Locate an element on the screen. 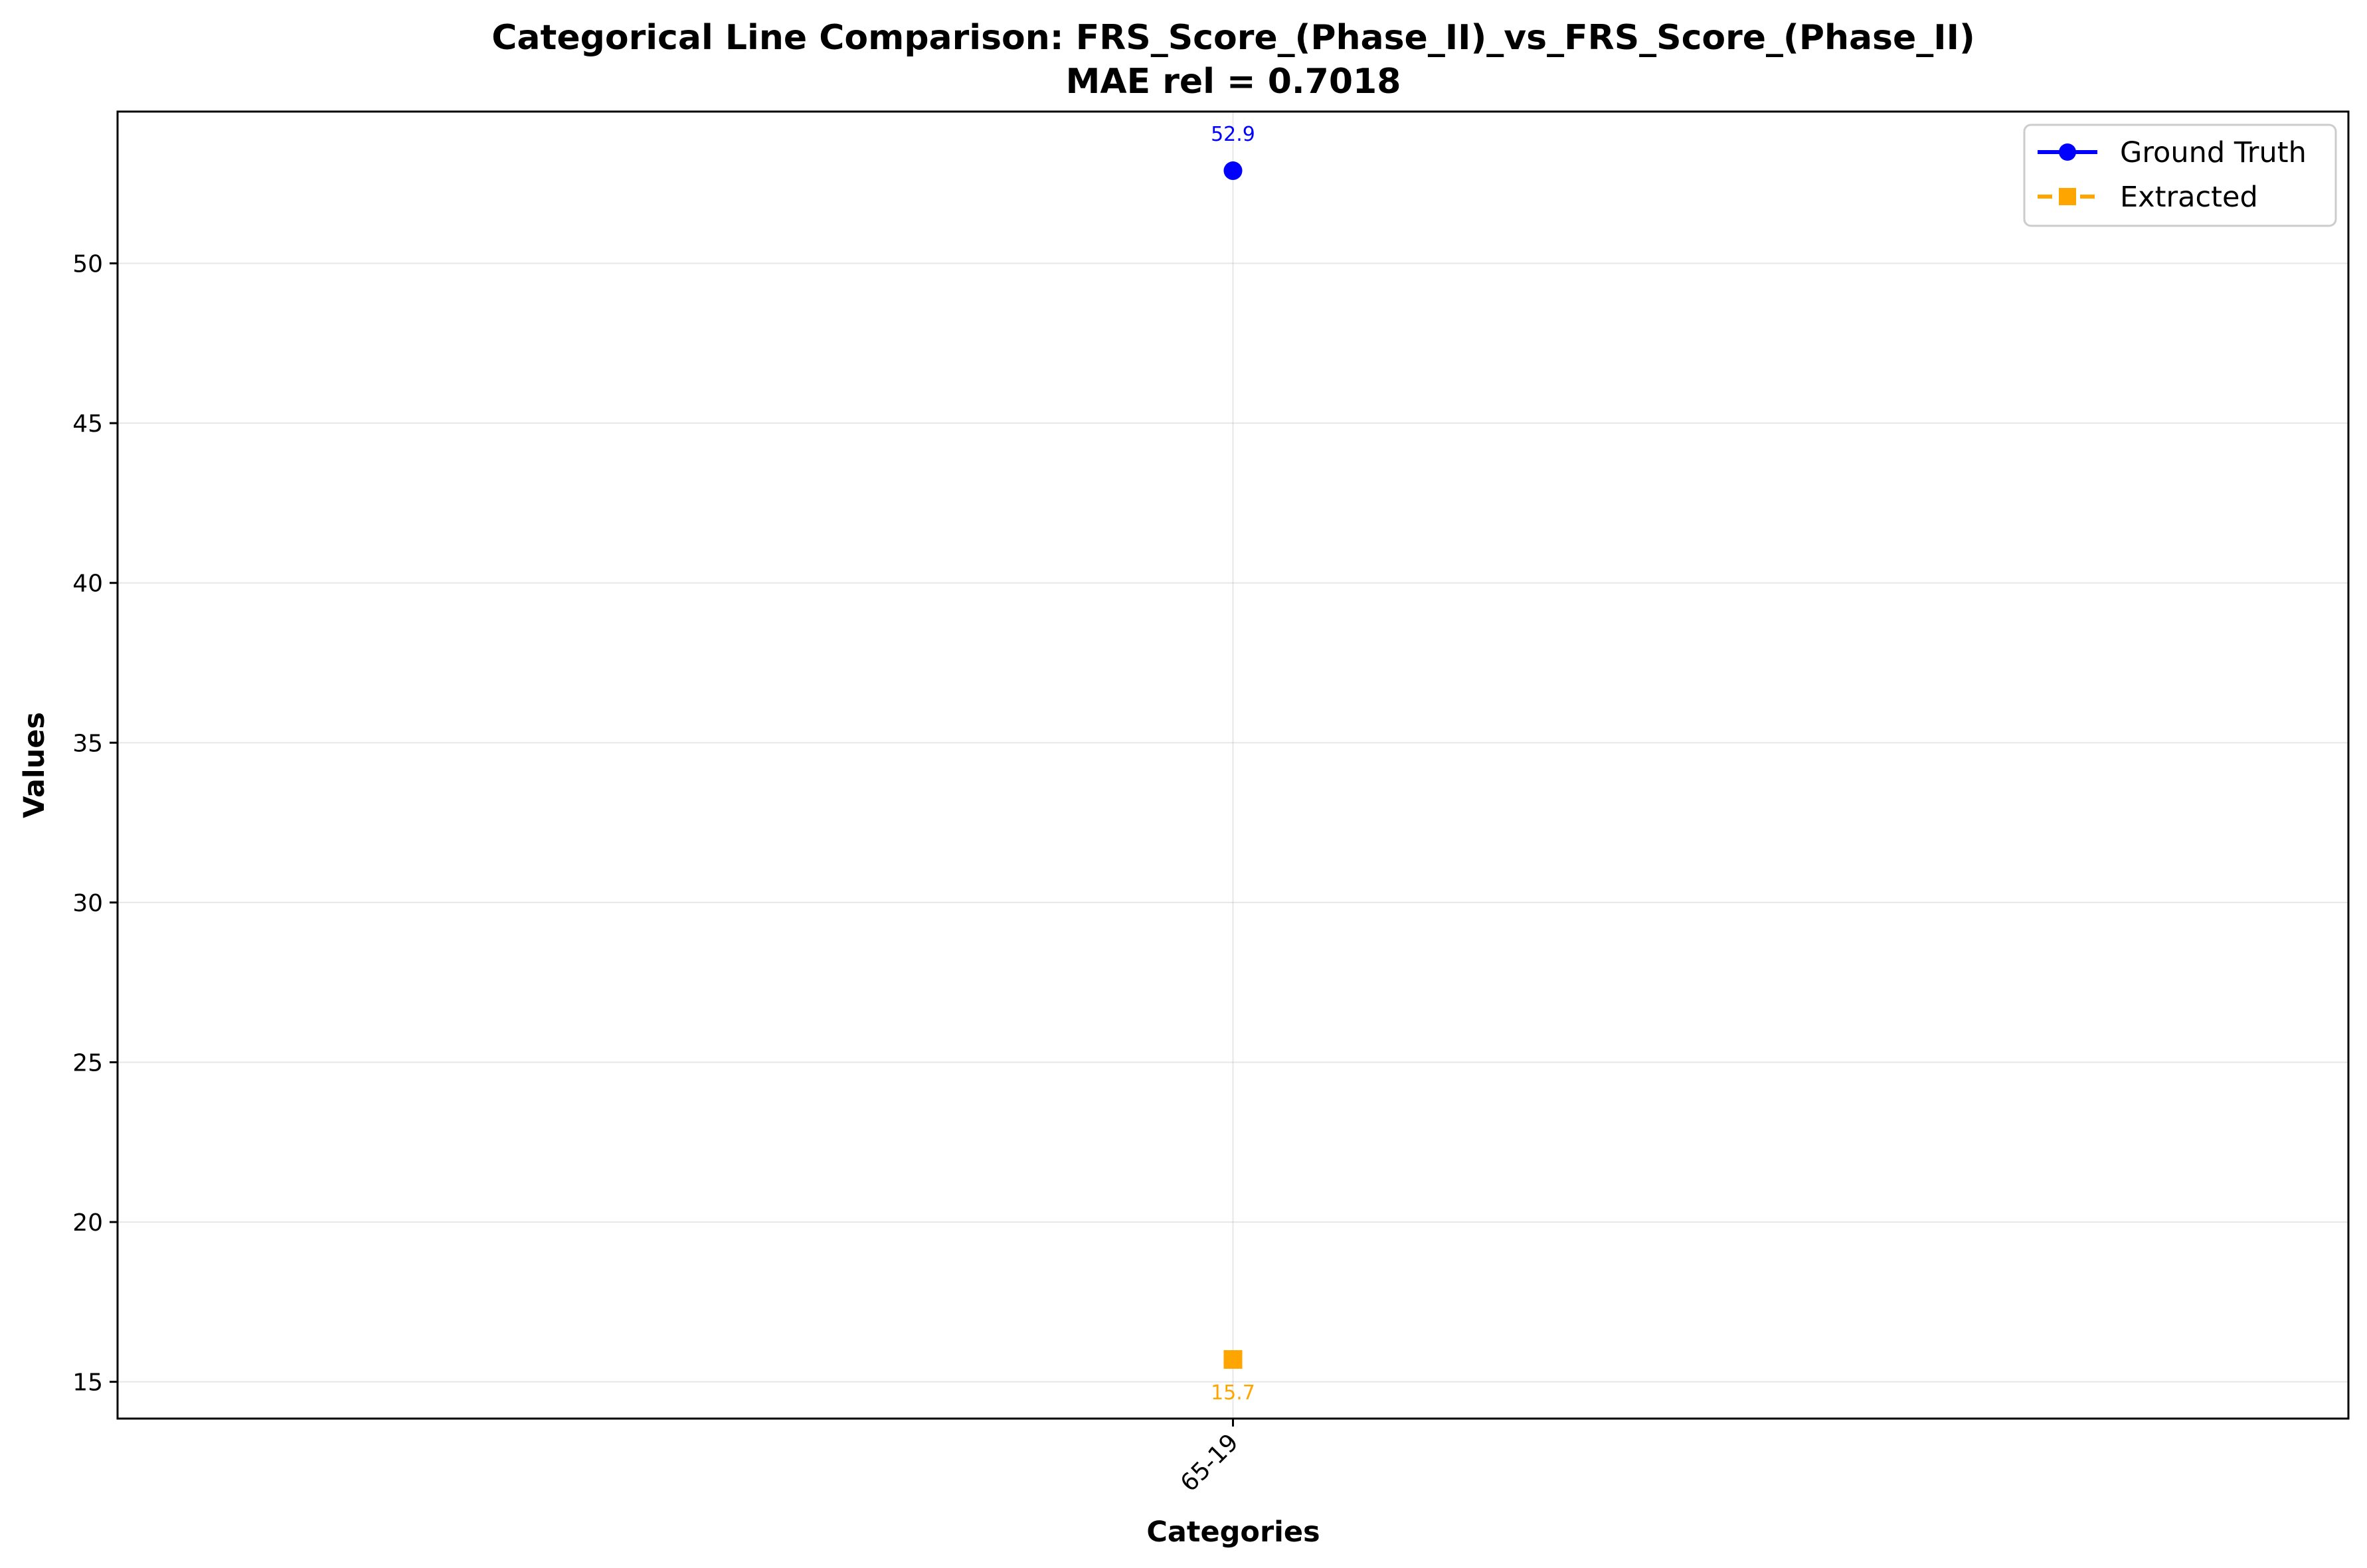 This screenshot has height=1568, width=2367. y-axis-ticks: 15 20 25 30 35 40 45 50 is located at coordinates (95, 824).